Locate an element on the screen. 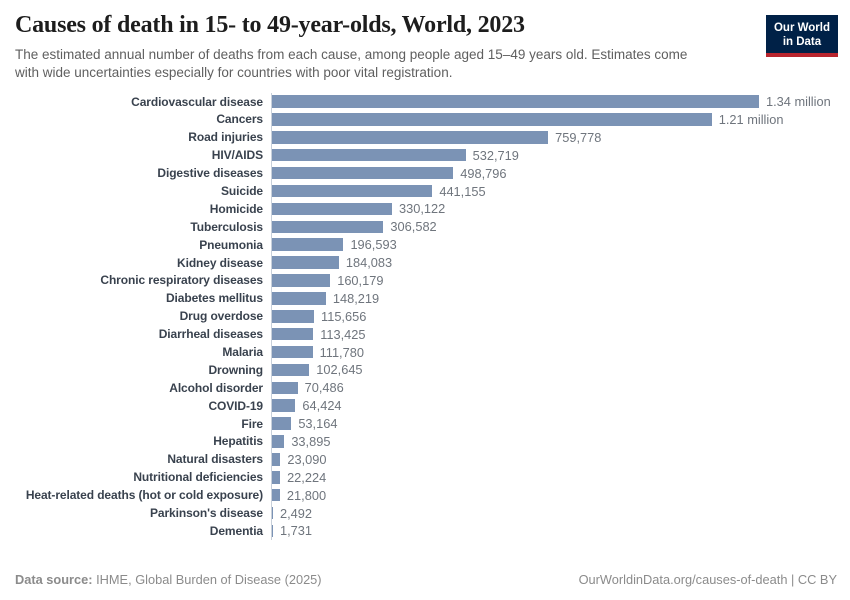  bar-row: Homicide 330,122 is located at coordinates (426, 208).